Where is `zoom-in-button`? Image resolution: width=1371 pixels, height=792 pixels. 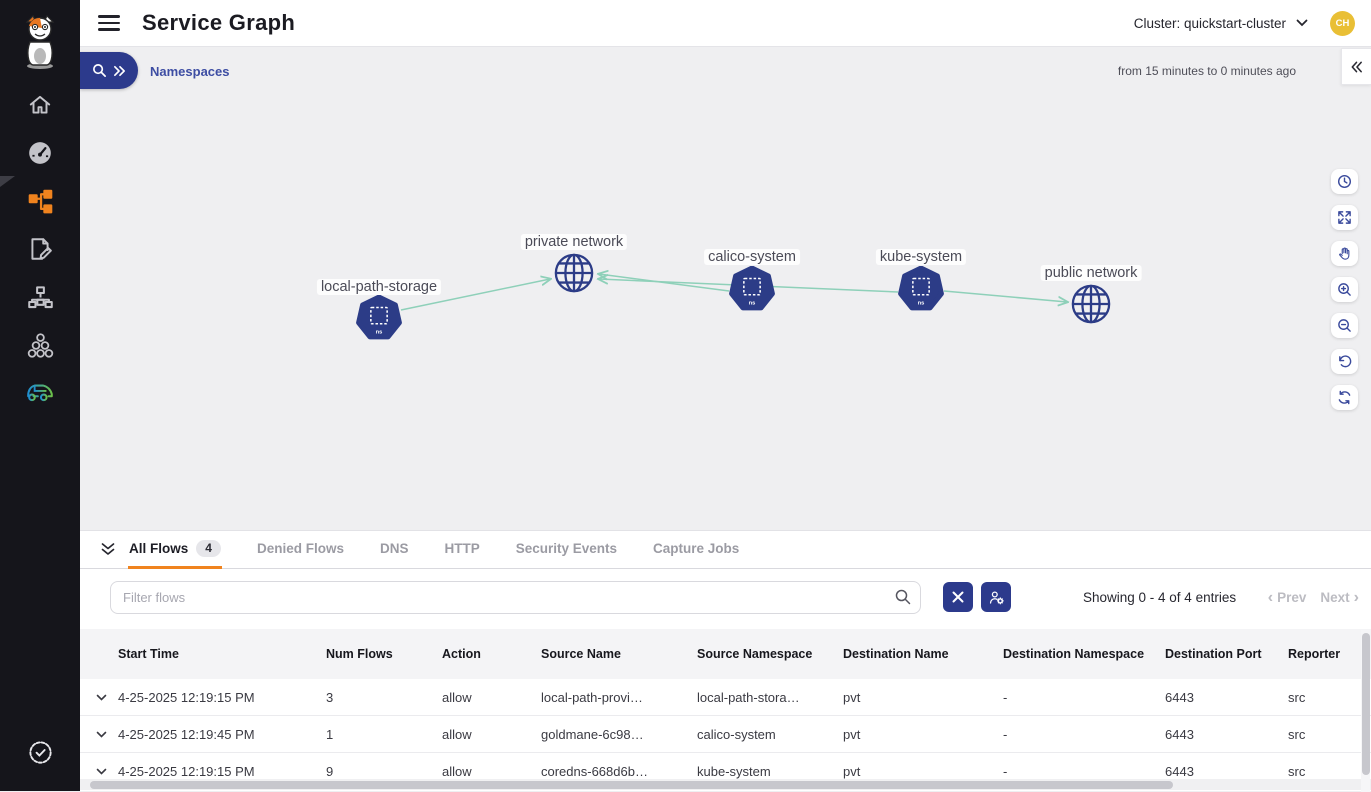
zoom-in-button is located at coordinates (1344, 289).